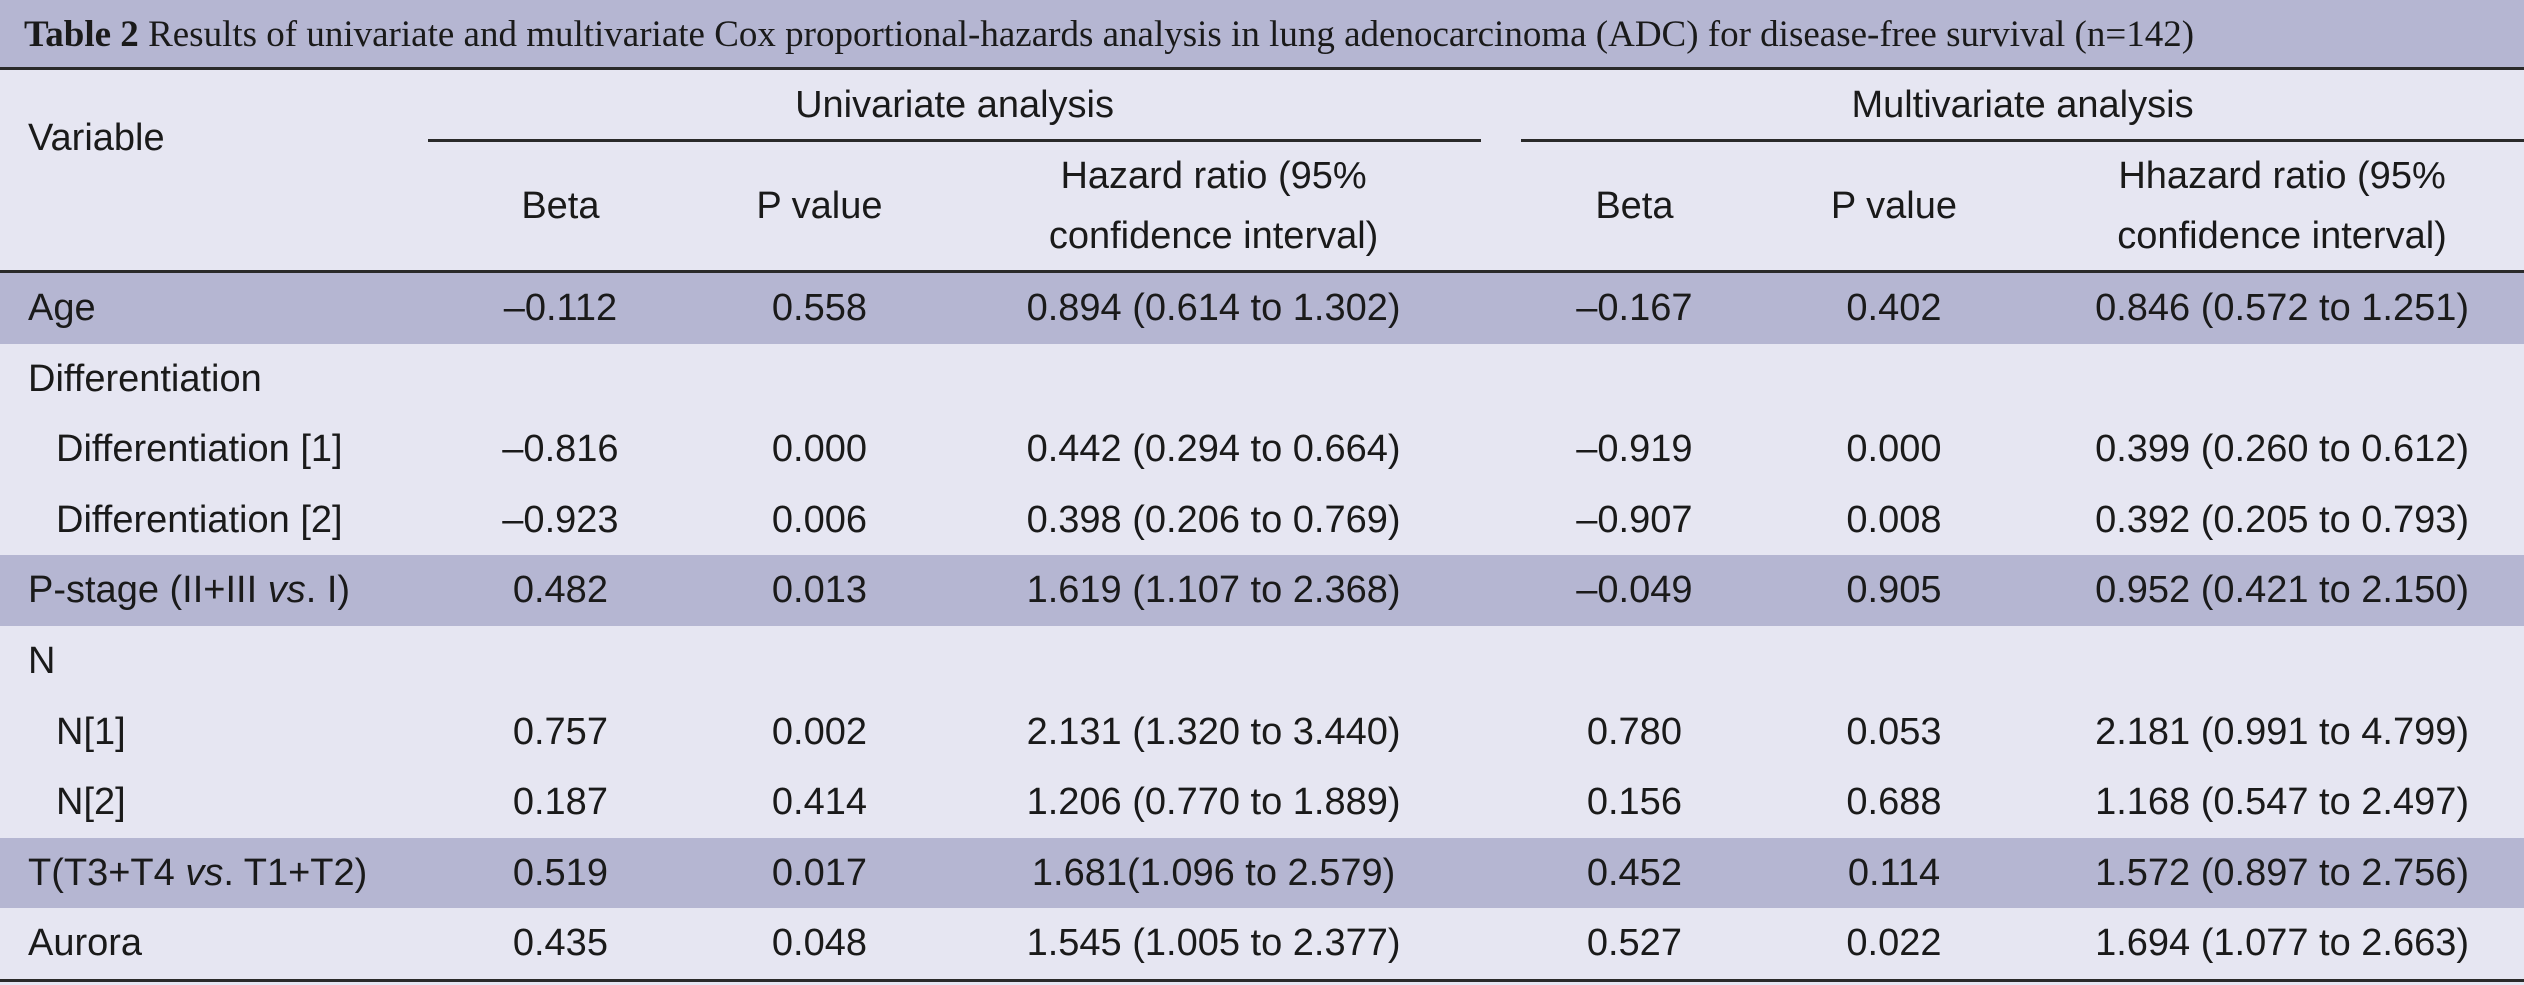  What do you see at coordinates (1634, 449) in the screenshot?
I see `cell-multi-beta: –0.919` at bounding box center [1634, 449].